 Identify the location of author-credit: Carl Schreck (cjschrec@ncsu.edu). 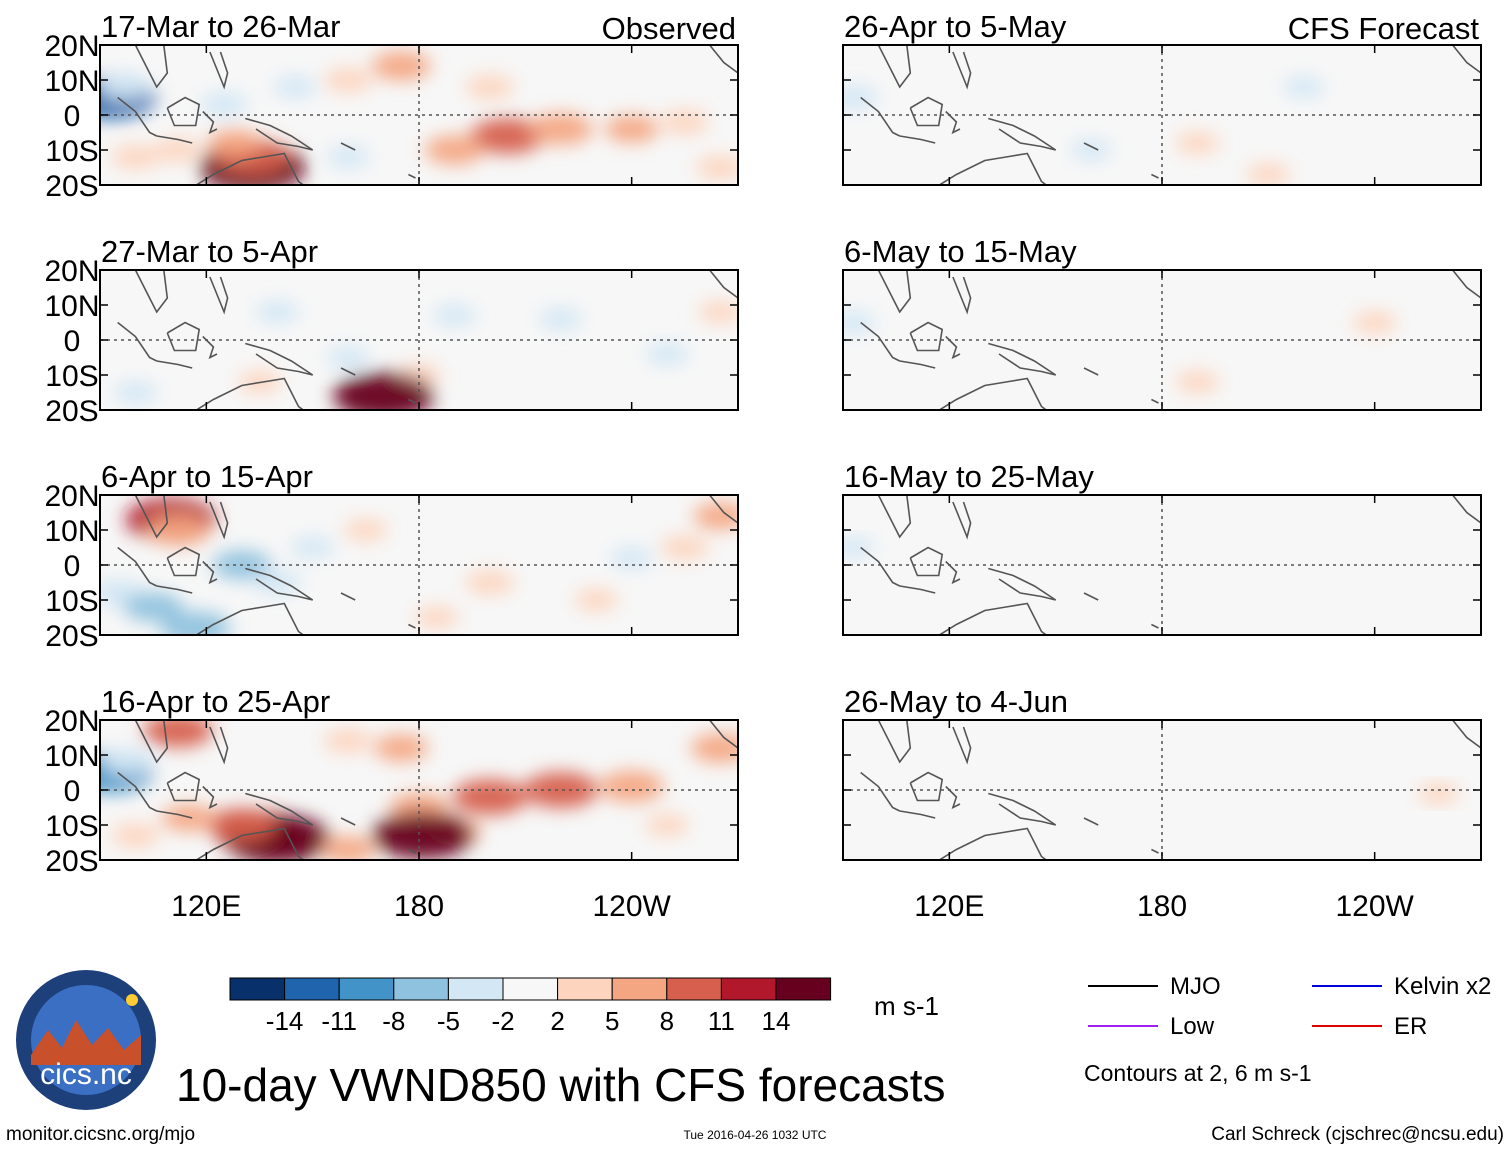
(1357, 1134).